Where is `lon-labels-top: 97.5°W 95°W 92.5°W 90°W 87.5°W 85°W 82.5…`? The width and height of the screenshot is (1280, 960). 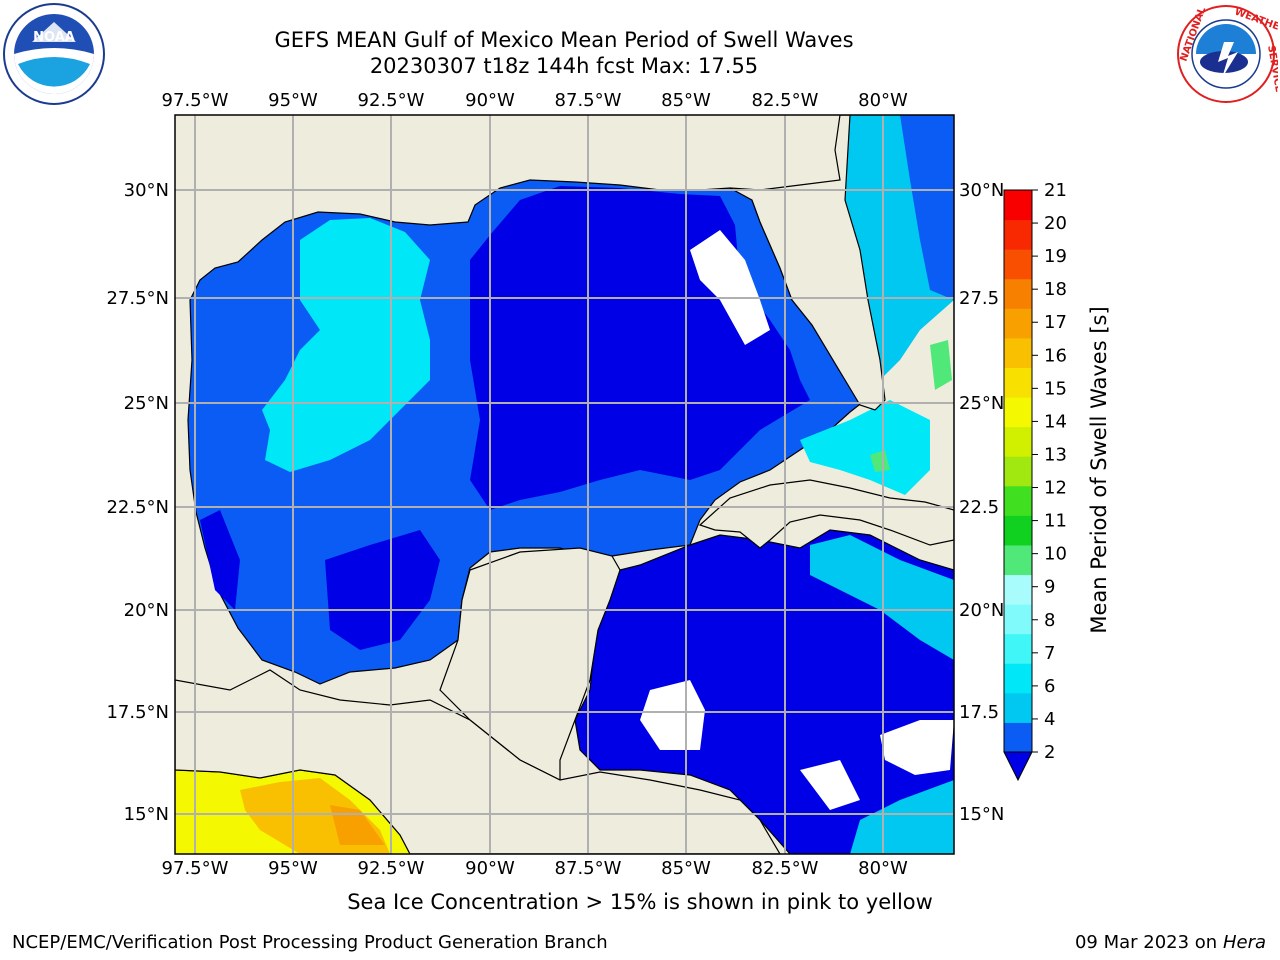
lon-labels-top: 97.5°W 95°W 92.5°W 90°W 87.5°W 85°W 82.5… is located at coordinates (535, 100).